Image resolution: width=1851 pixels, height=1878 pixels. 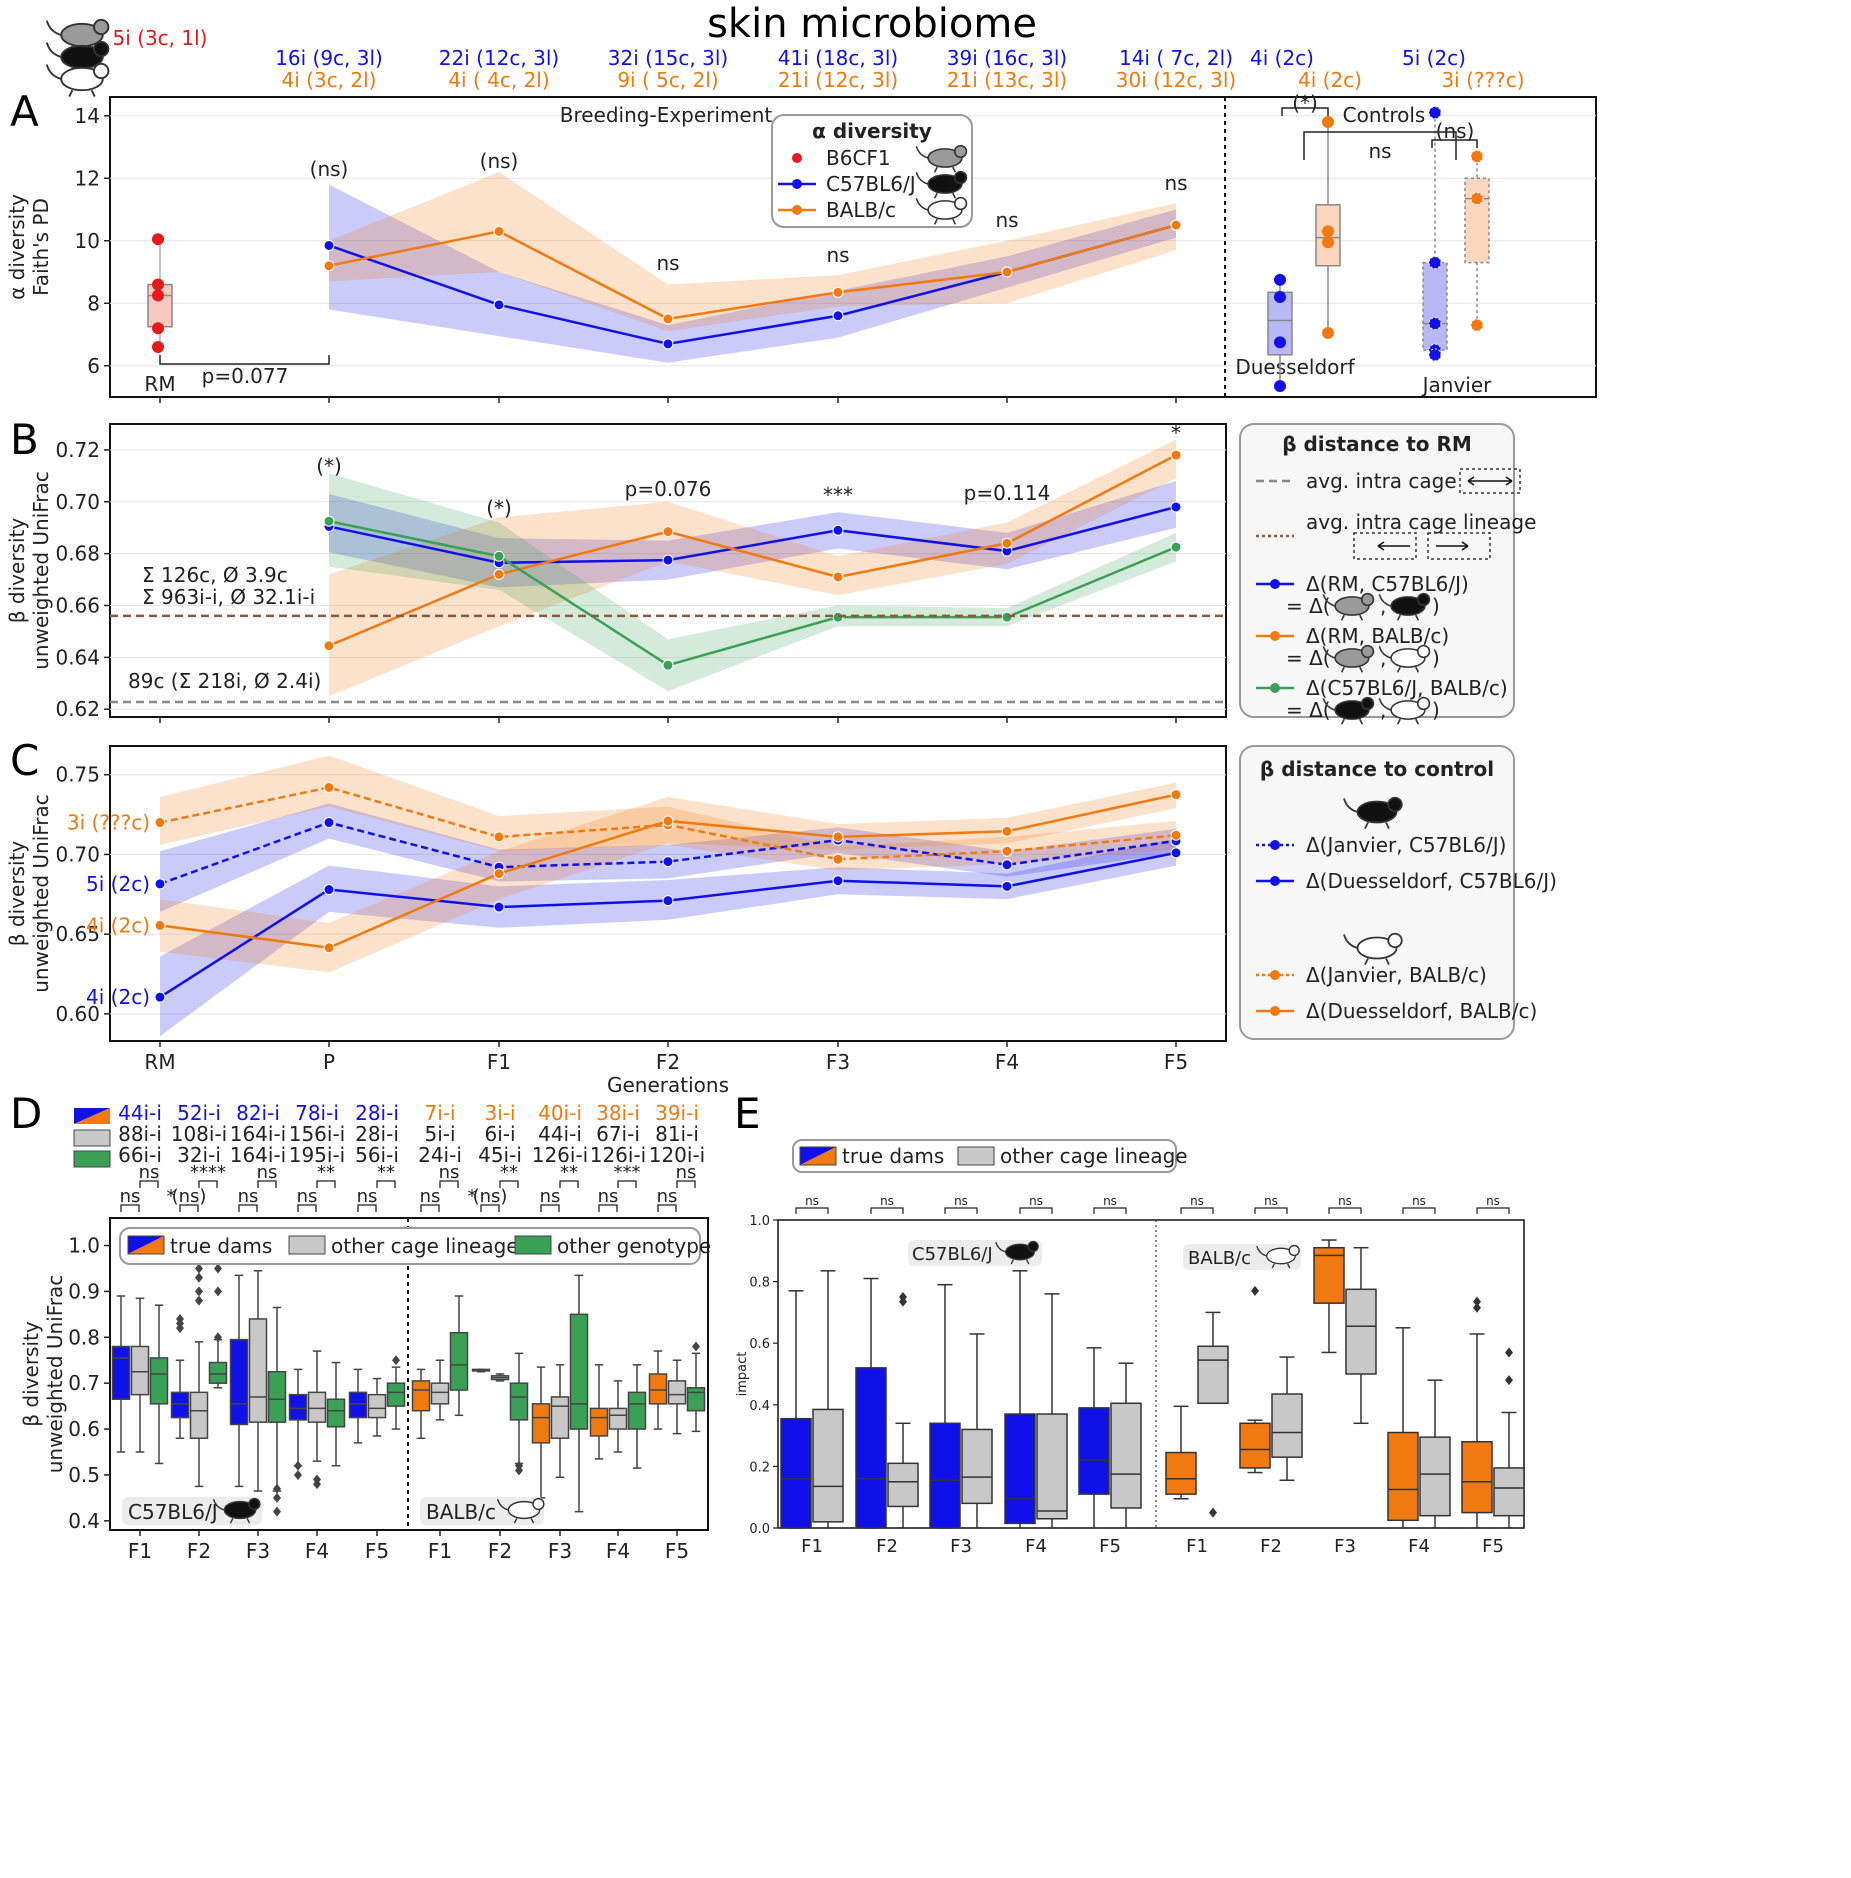 What do you see at coordinates (77, 36) in the screenshot?
I see `b6cf1-mouse-icon` at bounding box center [77, 36].